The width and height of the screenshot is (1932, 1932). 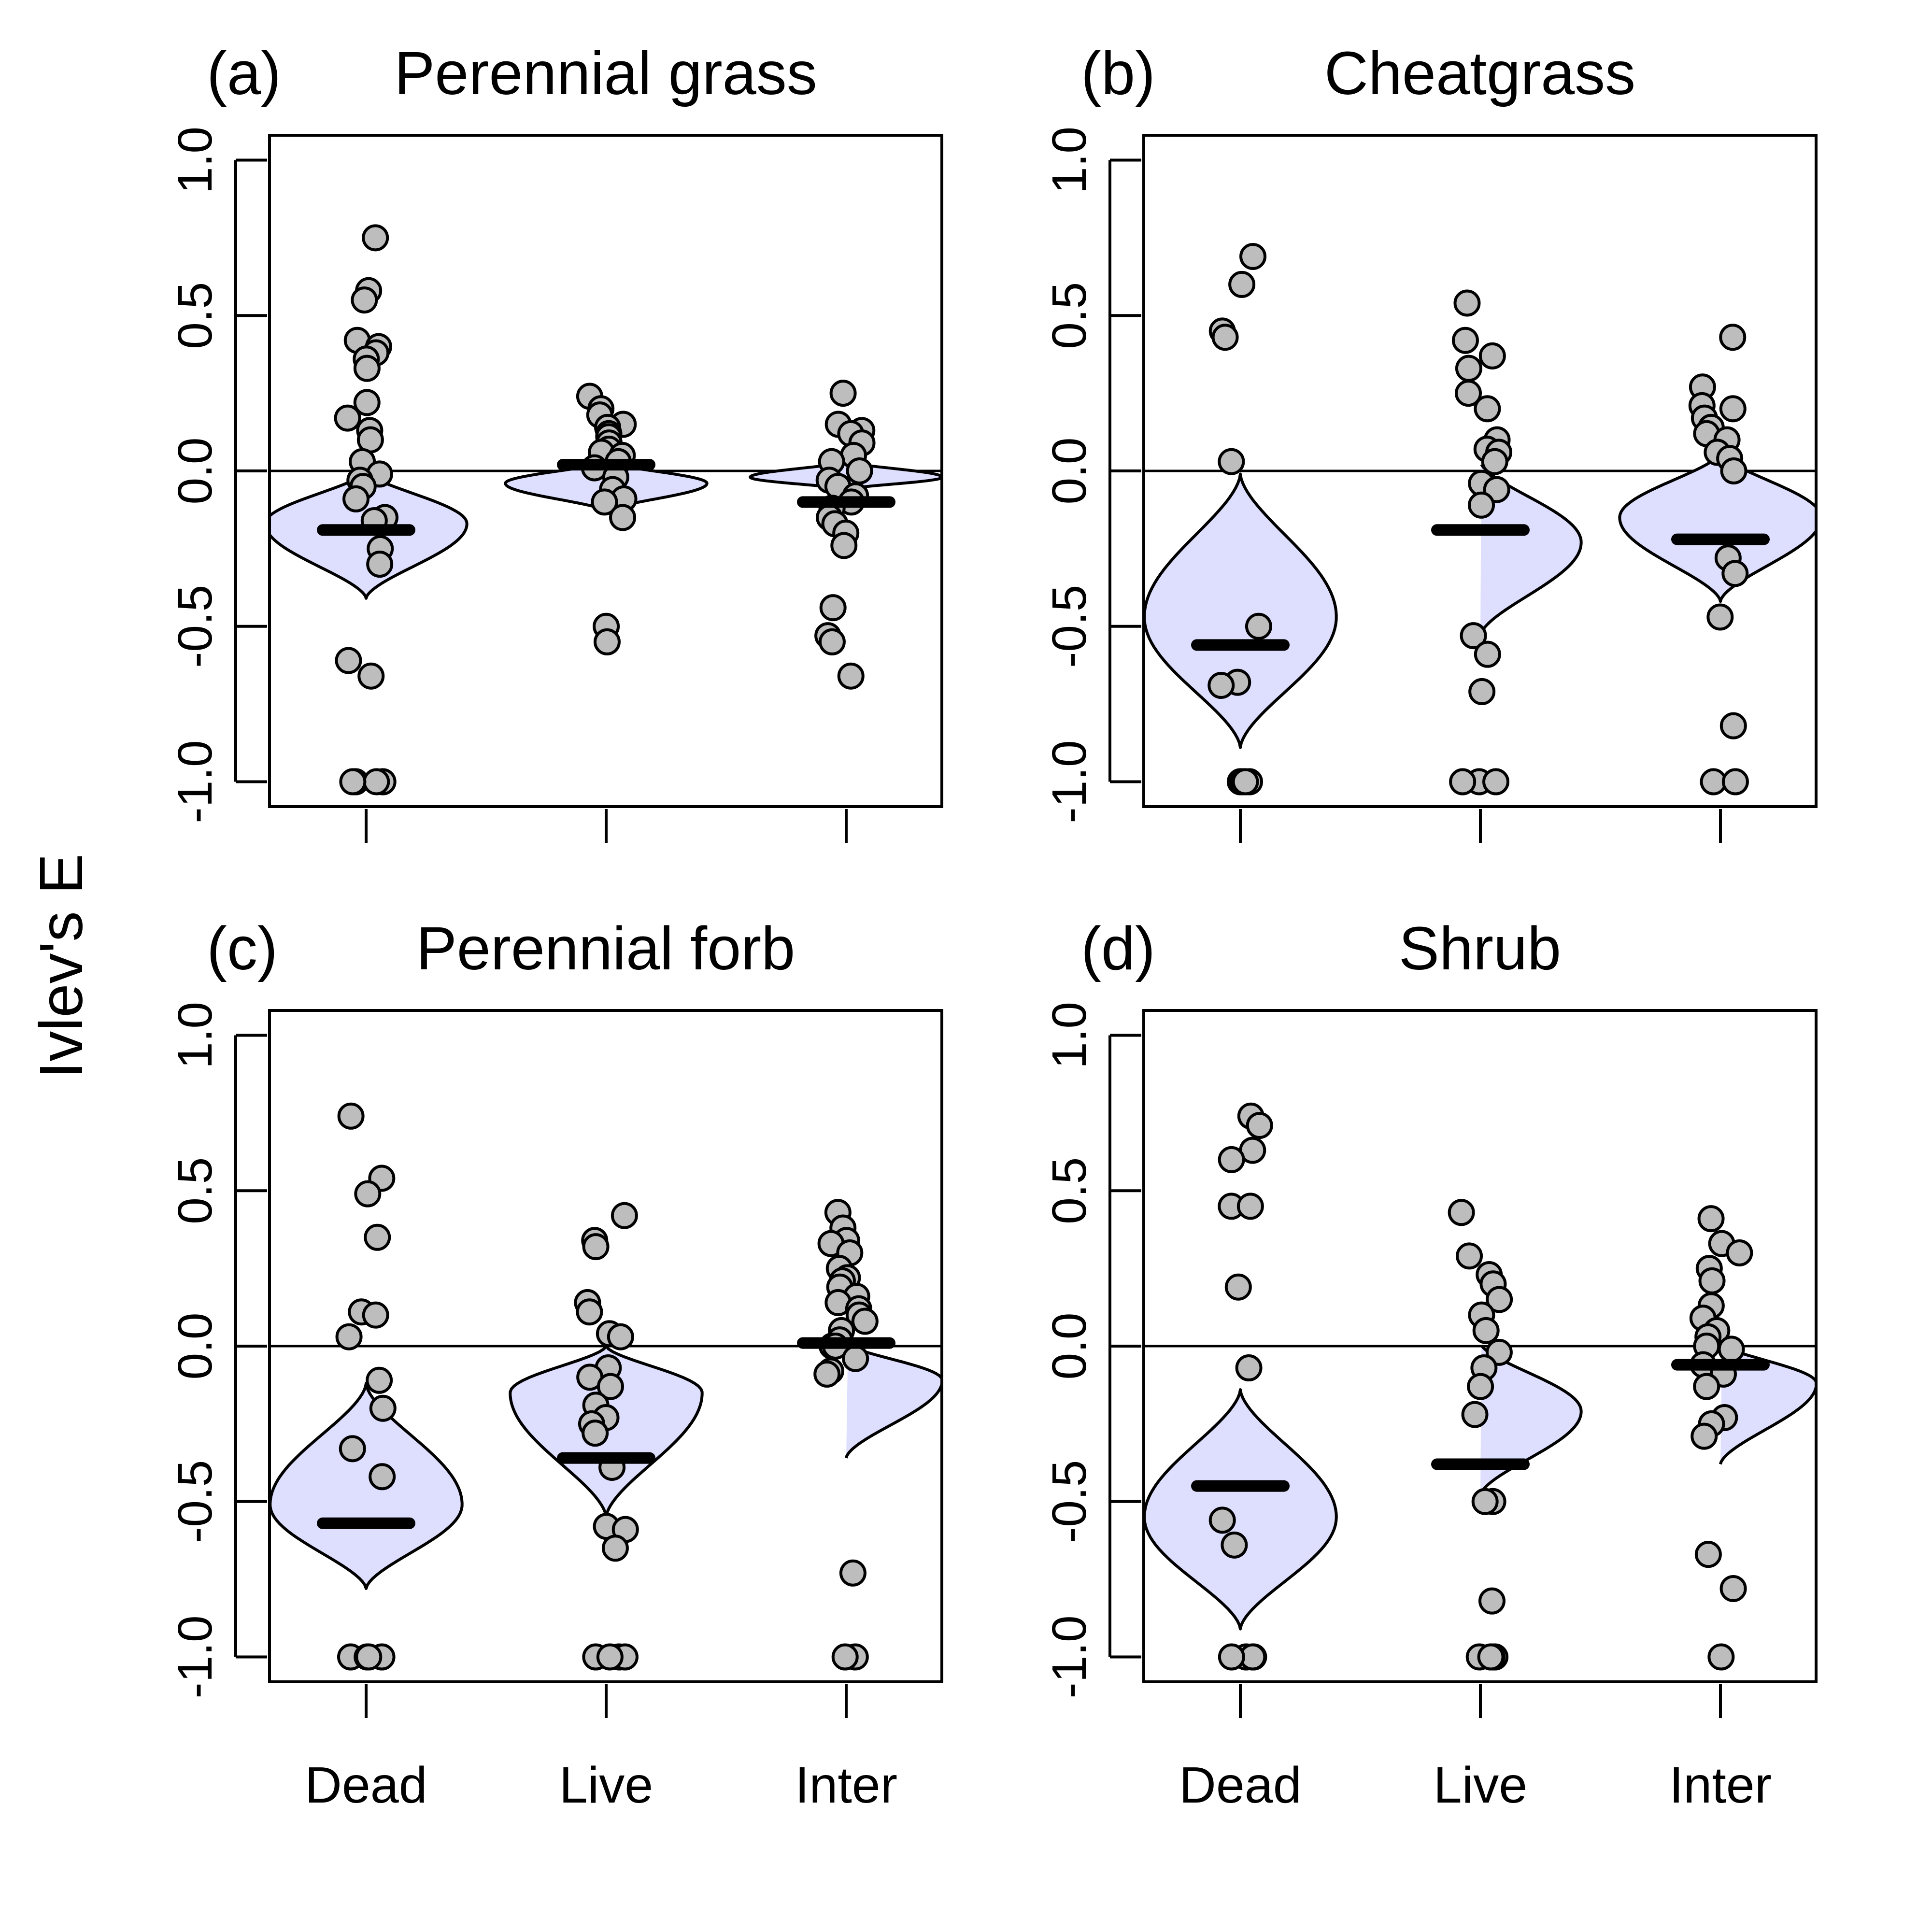 What do you see at coordinates (606, 948) in the screenshot?
I see `panel-title: Perennial forb` at bounding box center [606, 948].